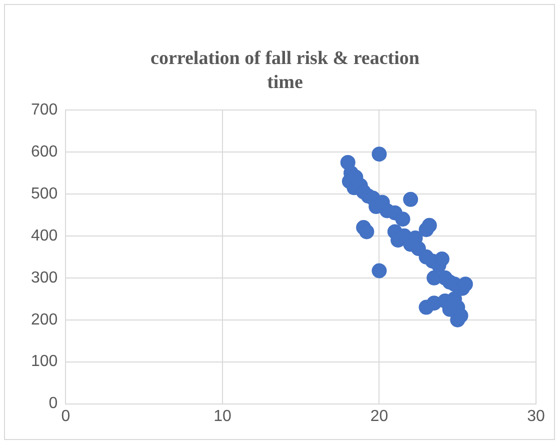 Image resolution: width=559 pixels, height=444 pixels. What do you see at coordinates (44, 109) in the screenshot?
I see `y-tick-label: 700` at bounding box center [44, 109].